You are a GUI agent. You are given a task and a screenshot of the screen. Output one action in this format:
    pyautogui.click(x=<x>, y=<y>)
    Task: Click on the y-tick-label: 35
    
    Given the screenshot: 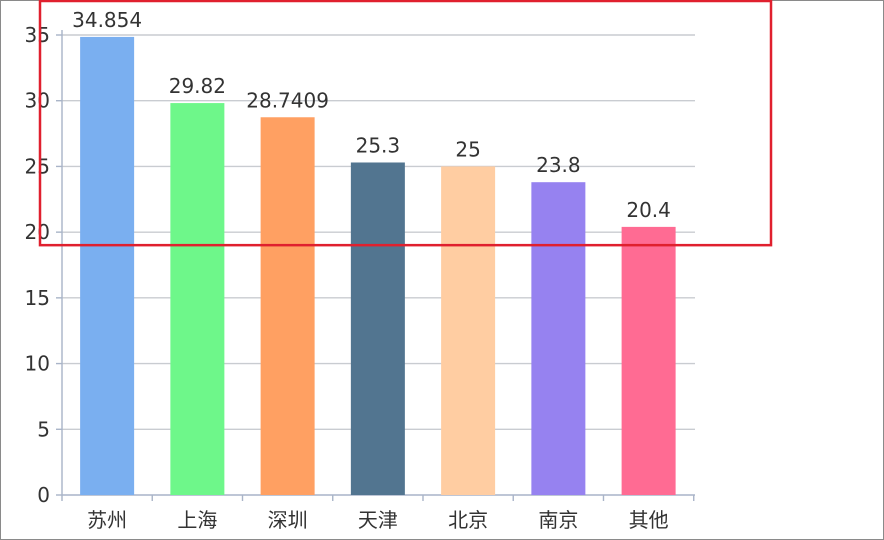 What is the action you would take?
    pyautogui.click(x=37, y=35)
    